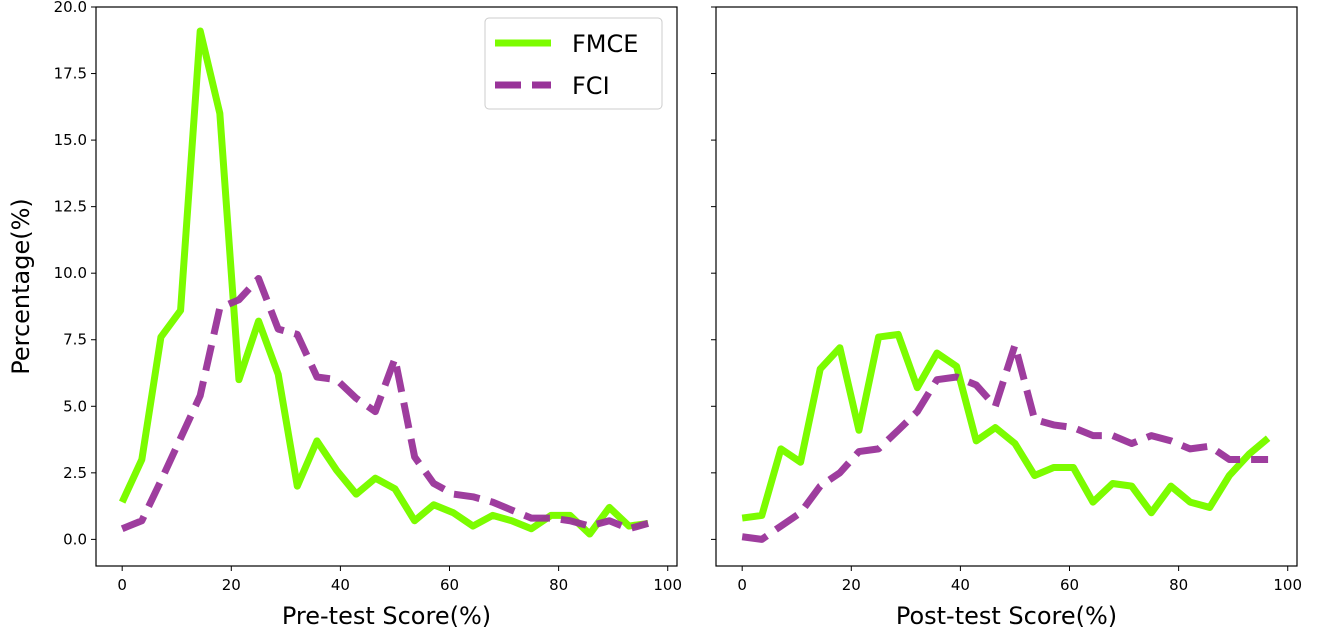 This screenshot has width=1331, height=635. I want to click on y-axis-label: Percentage(%), so click(21, 286).